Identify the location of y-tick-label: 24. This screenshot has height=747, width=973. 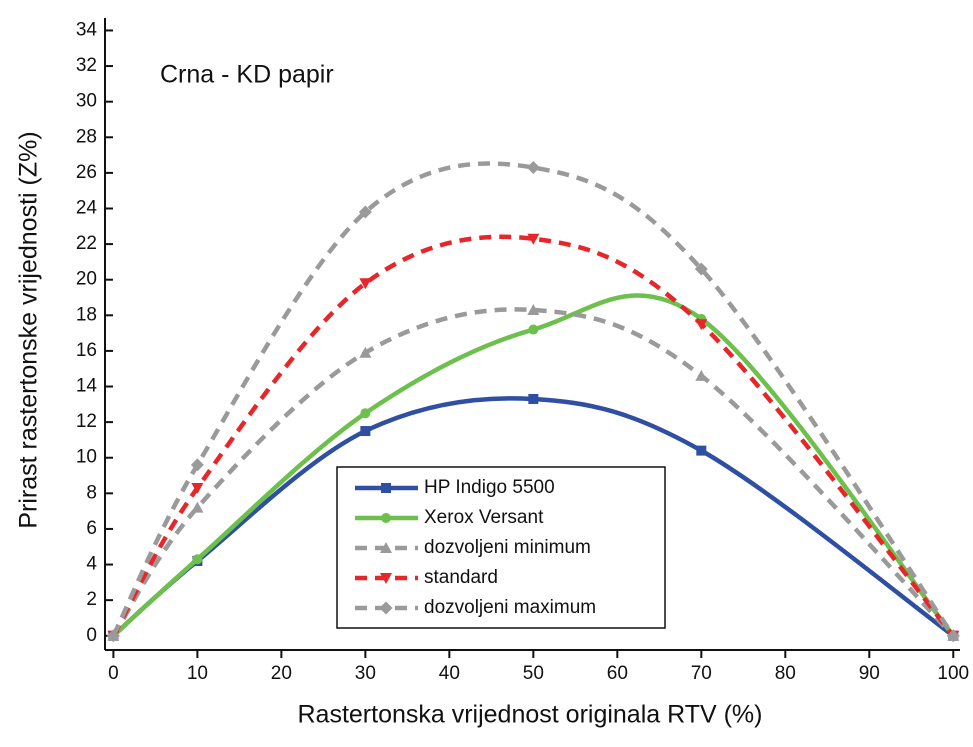
(87, 208).